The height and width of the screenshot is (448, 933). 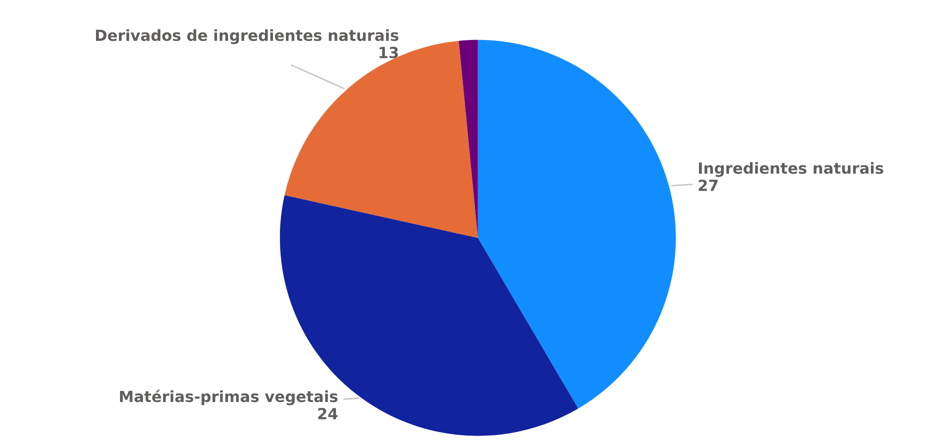 I want to click on slice-label: Matérias-primas vegetais, so click(x=229, y=398).